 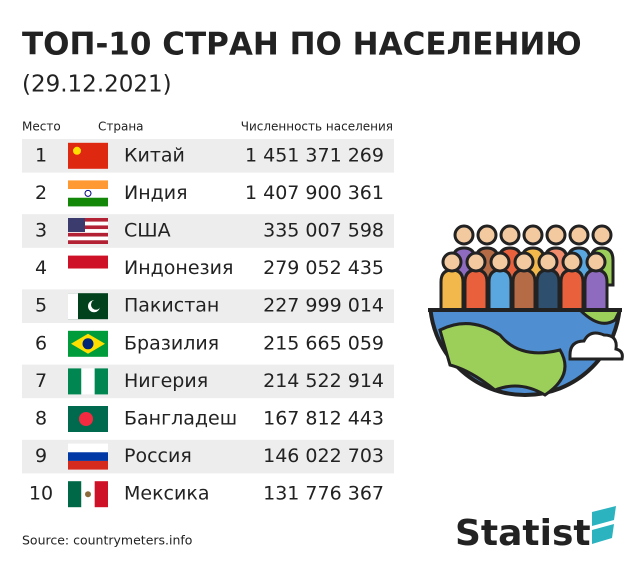 What do you see at coordinates (604, 525) in the screenshot?
I see `logo-icon` at bounding box center [604, 525].